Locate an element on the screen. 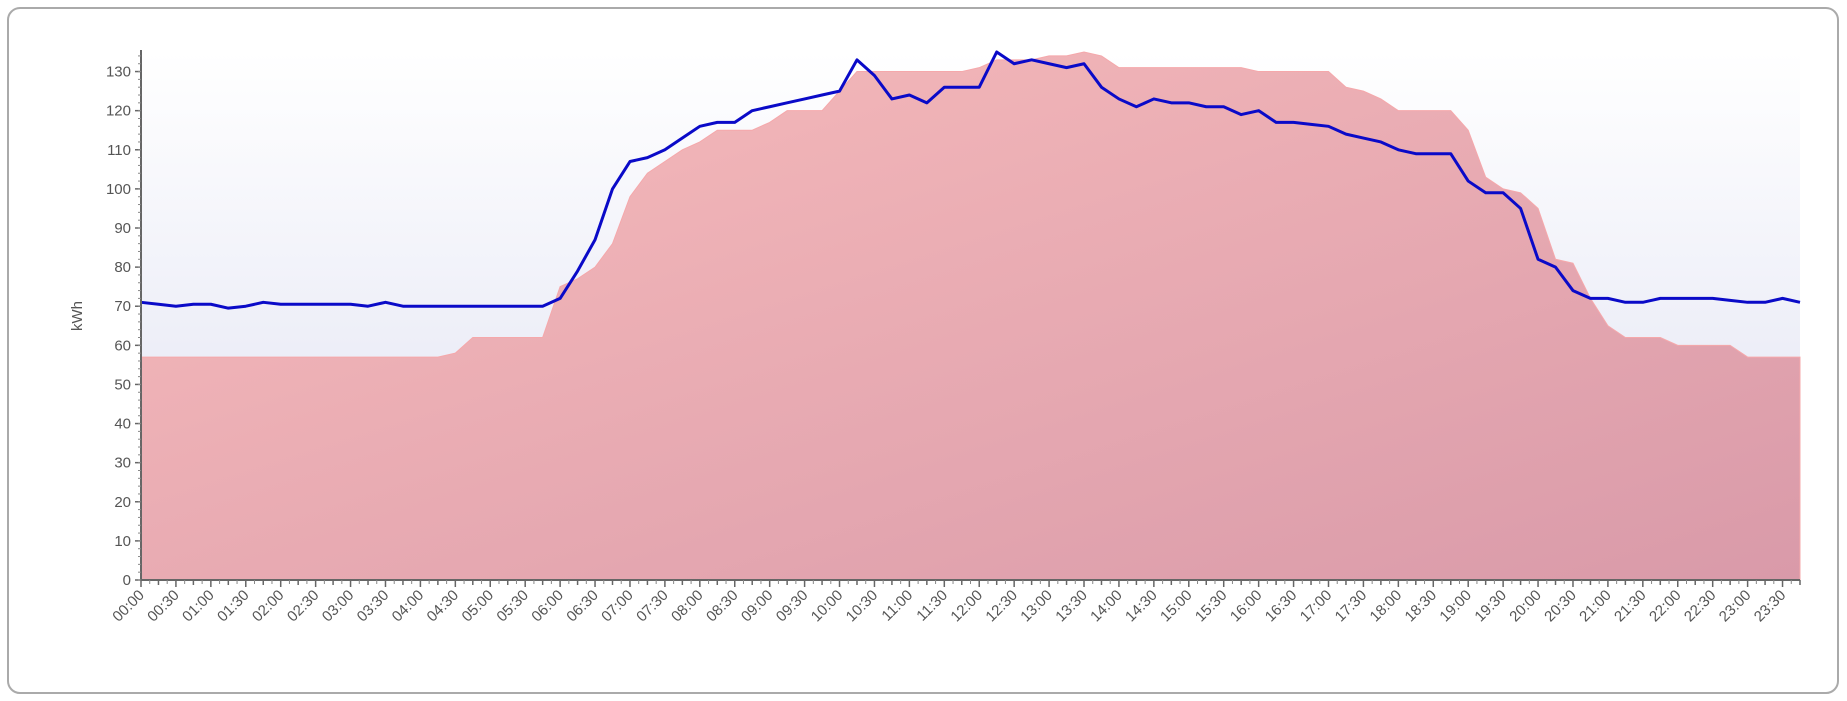  y-tick-label: 20 is located at coordinates (122, 502).